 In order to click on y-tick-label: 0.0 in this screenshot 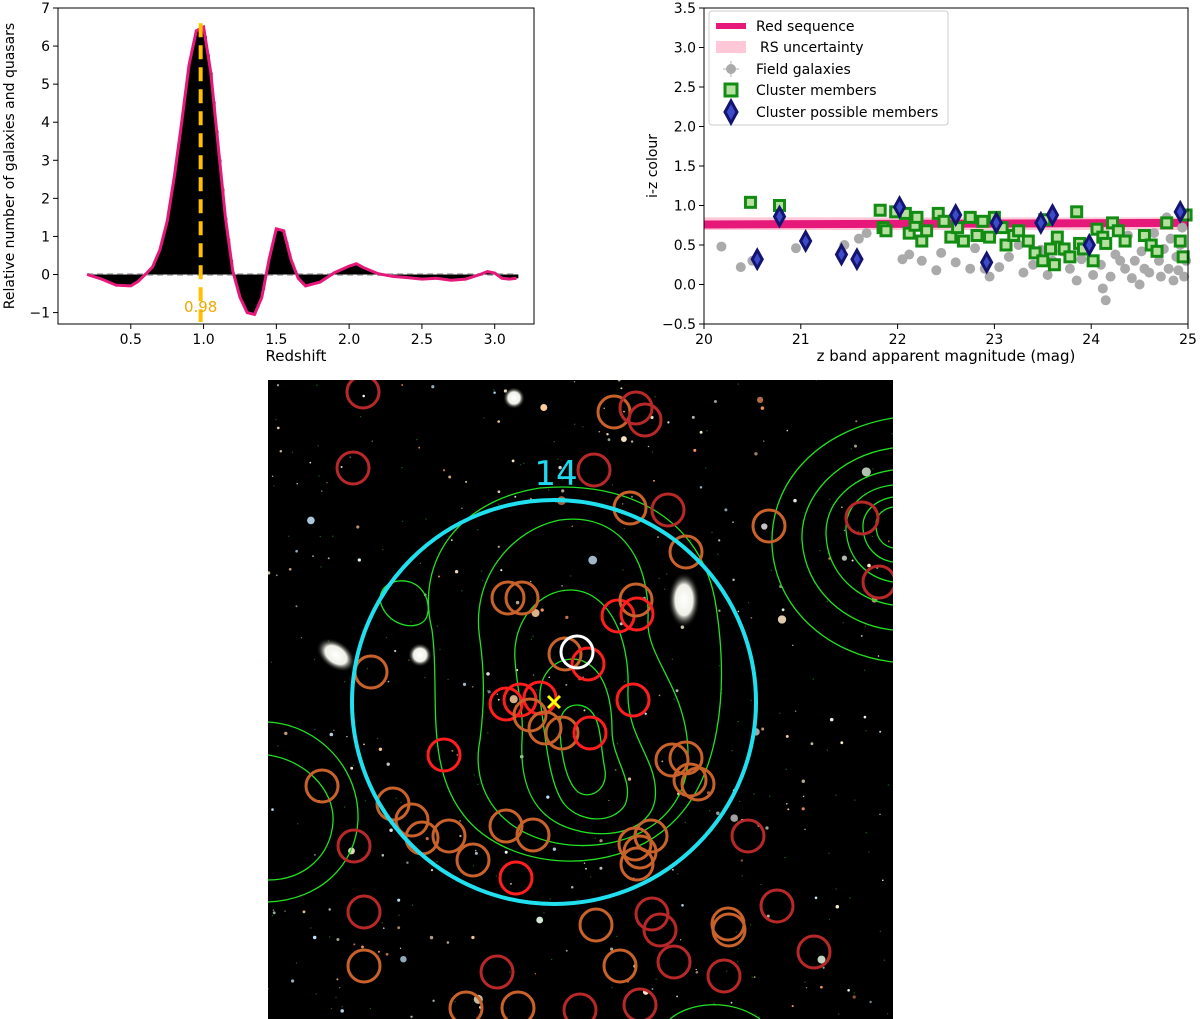, I will do `click(685, 286)`.